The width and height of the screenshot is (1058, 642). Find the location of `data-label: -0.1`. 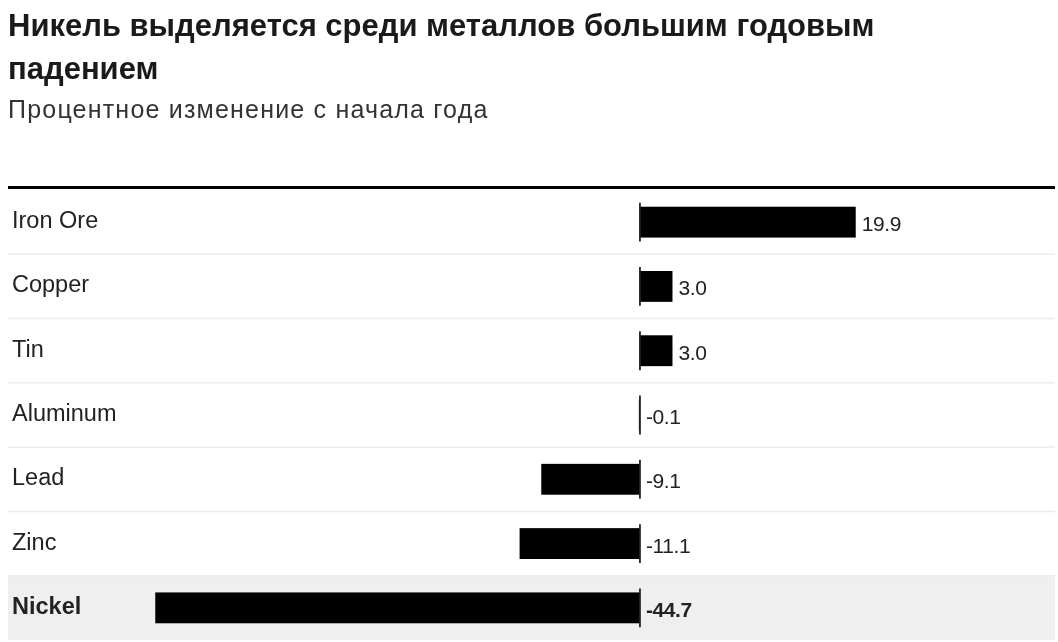

data-label: -0.1 is located at coordinates (663, 416).